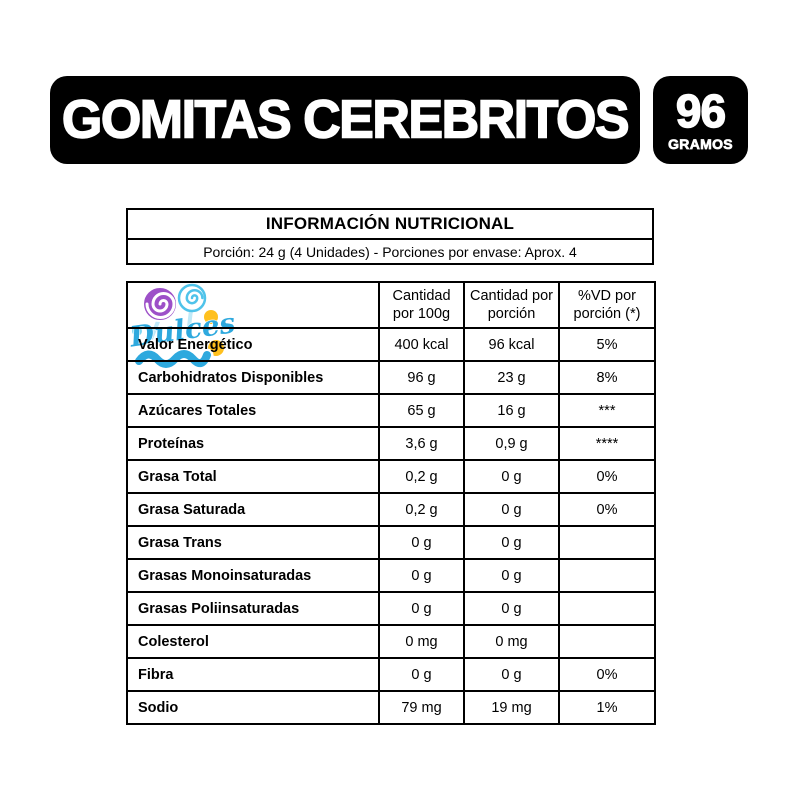 This screenshot has width=800, height=800. I want to click on nutrient-label: Azúcares Totales, so click(253, 410).